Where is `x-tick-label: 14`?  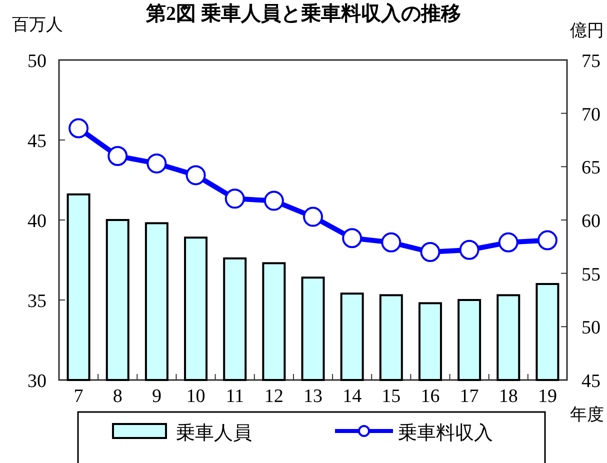
x-tick-label: 14 is located at coordinates (352, 396).